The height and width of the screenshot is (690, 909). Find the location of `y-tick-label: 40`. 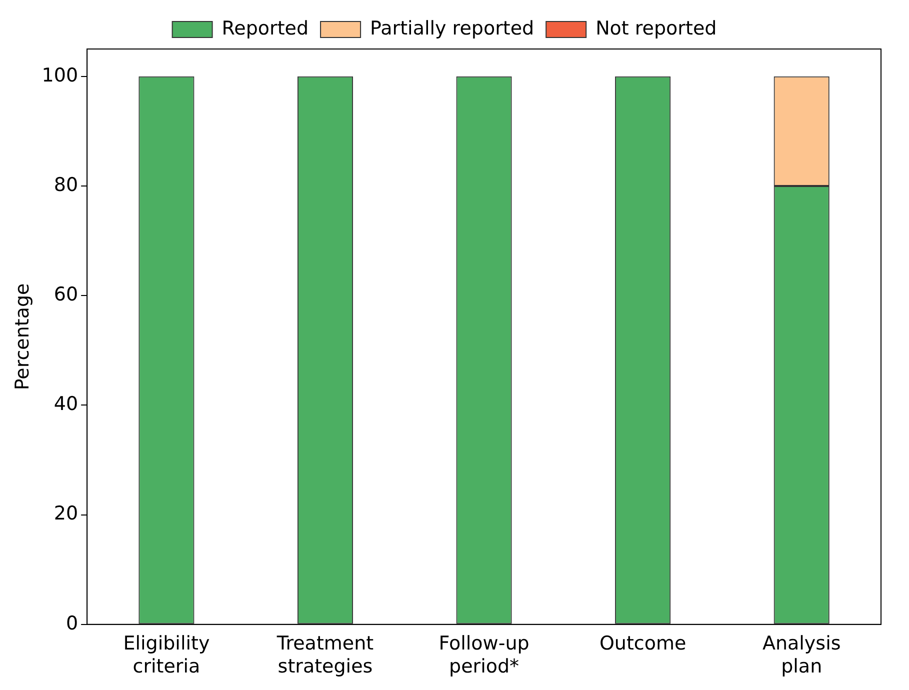

y-tick-label: 40 is located at coordinates (66, 404).